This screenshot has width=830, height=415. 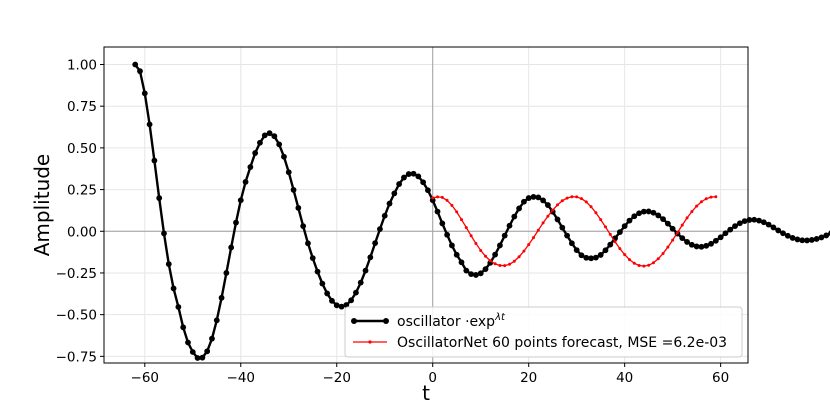 I want to click on y-tick-label: 0.00, so click(x=82, y=232).